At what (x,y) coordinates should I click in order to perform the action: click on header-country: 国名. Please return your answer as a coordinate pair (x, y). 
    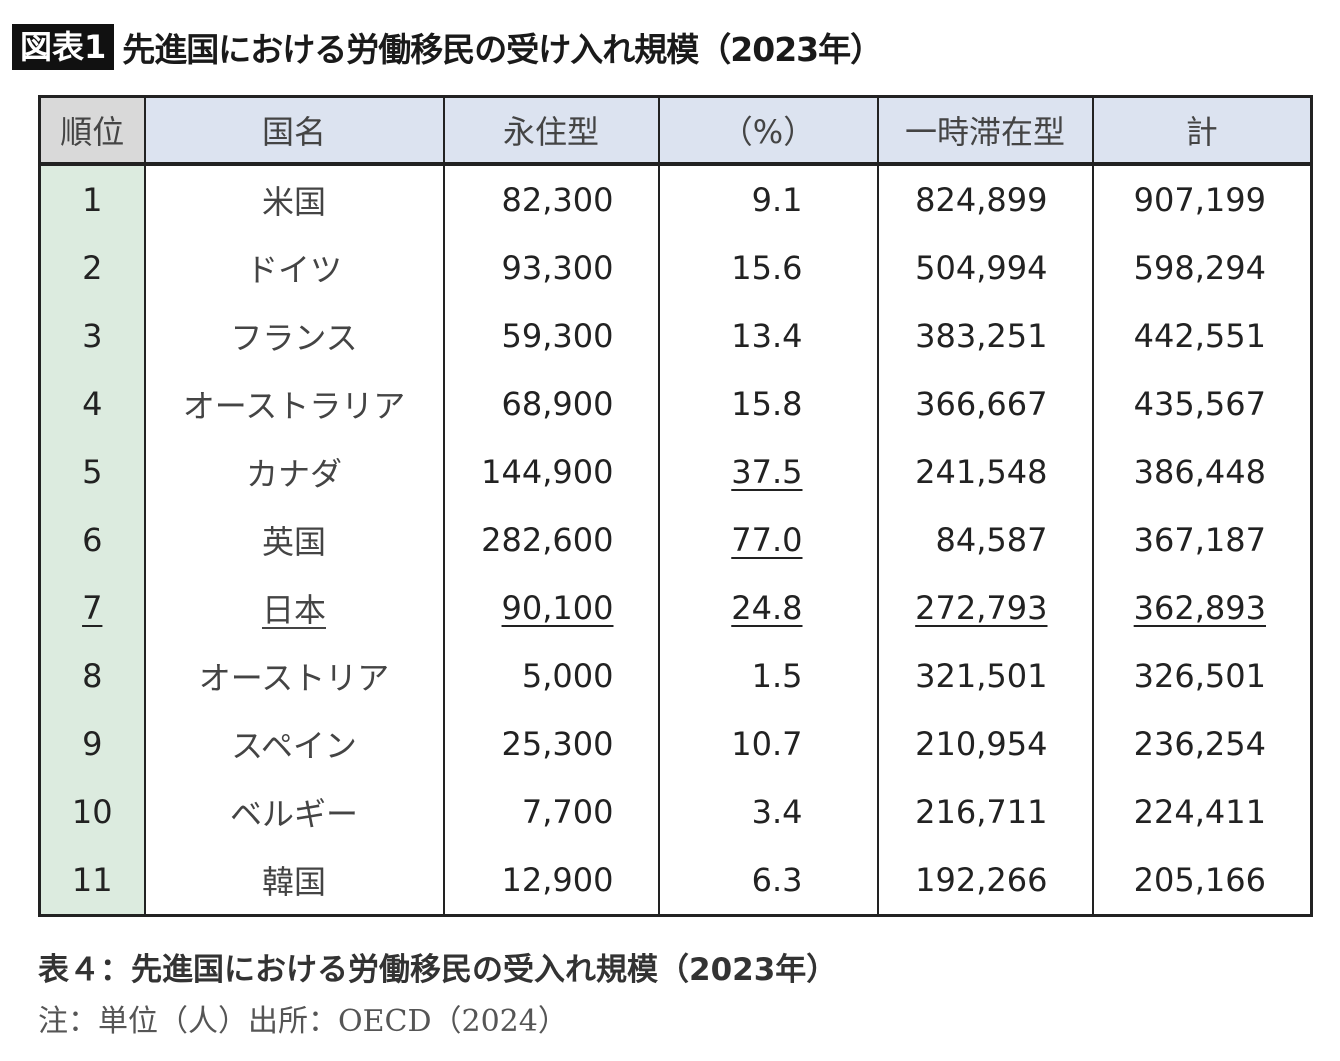
    Looking at the image, I should click on (294, 130).